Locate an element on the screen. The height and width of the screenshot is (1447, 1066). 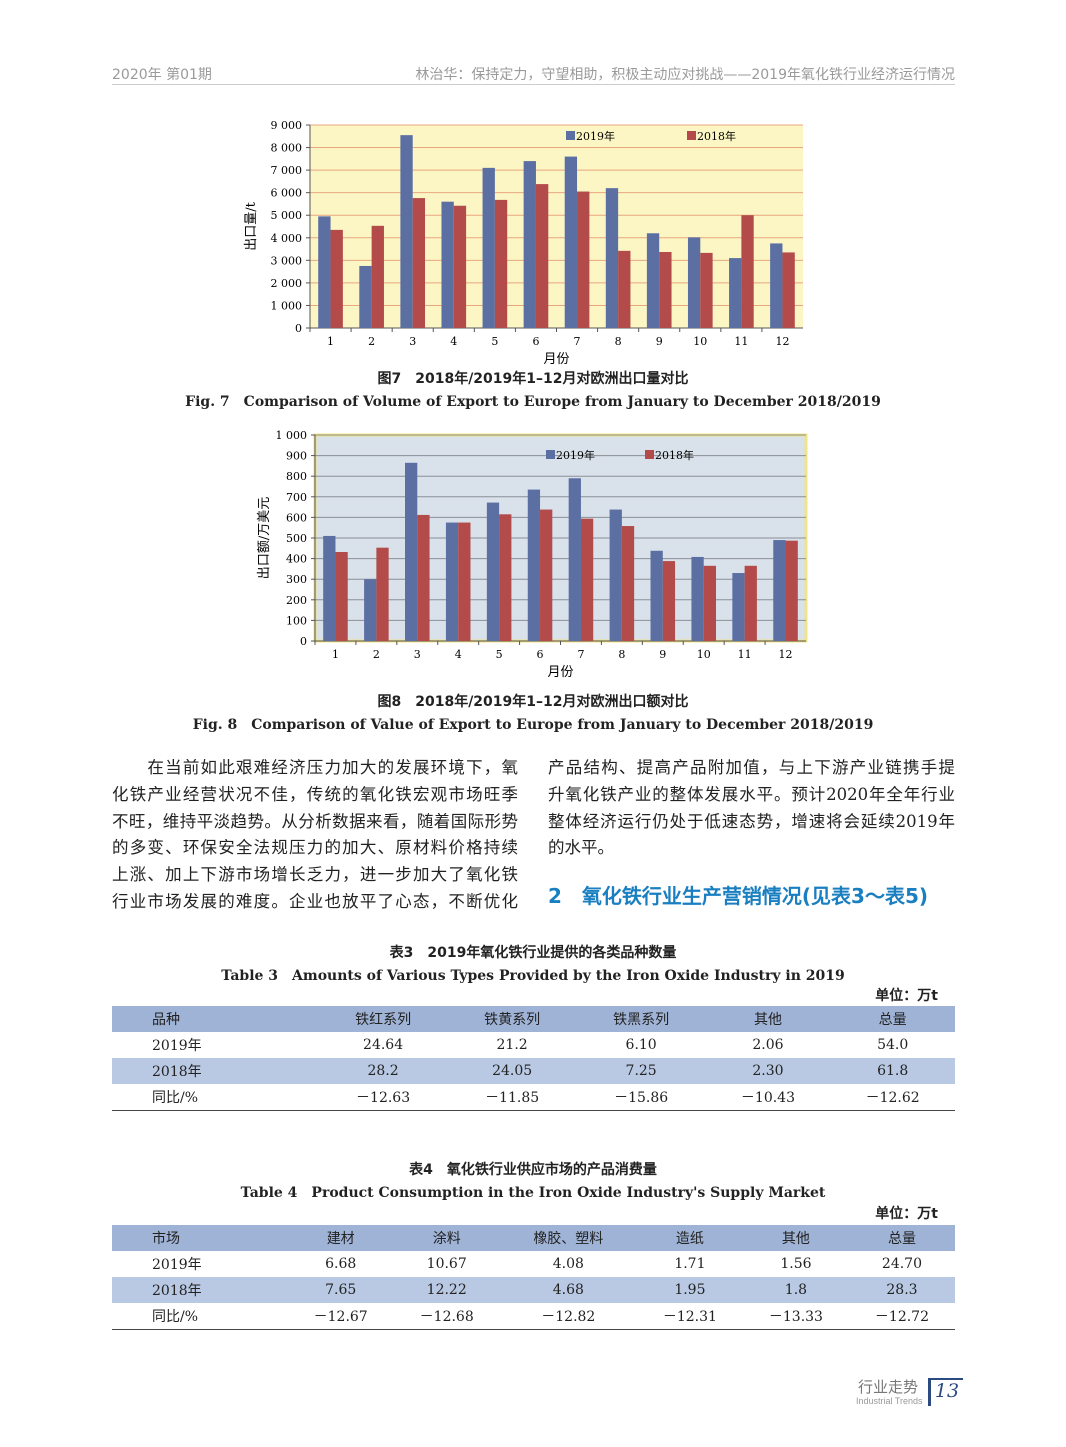
column-header: 涂料 is located at coordinates (446, 1238).